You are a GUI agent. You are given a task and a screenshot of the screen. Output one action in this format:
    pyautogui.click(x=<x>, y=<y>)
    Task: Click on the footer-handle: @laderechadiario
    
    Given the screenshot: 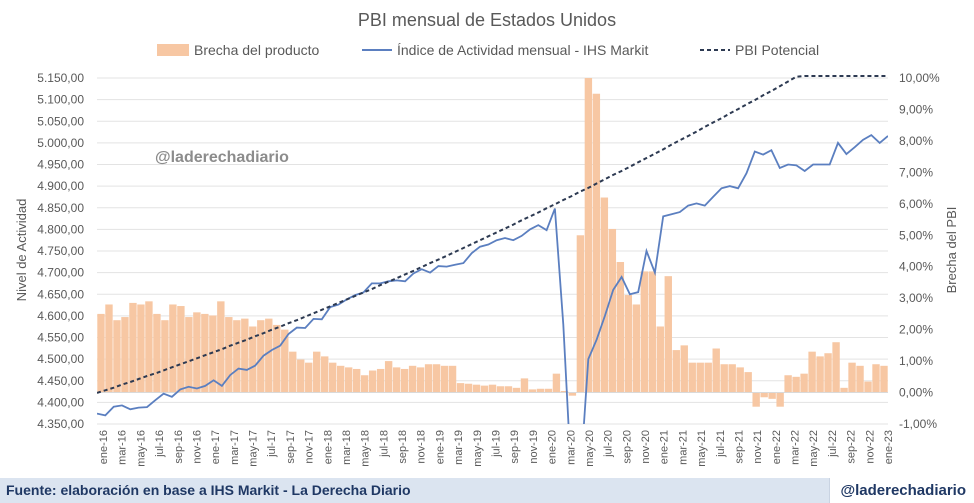 What is the action you would take?
    pyautogui.click(x=901, y=490)
    